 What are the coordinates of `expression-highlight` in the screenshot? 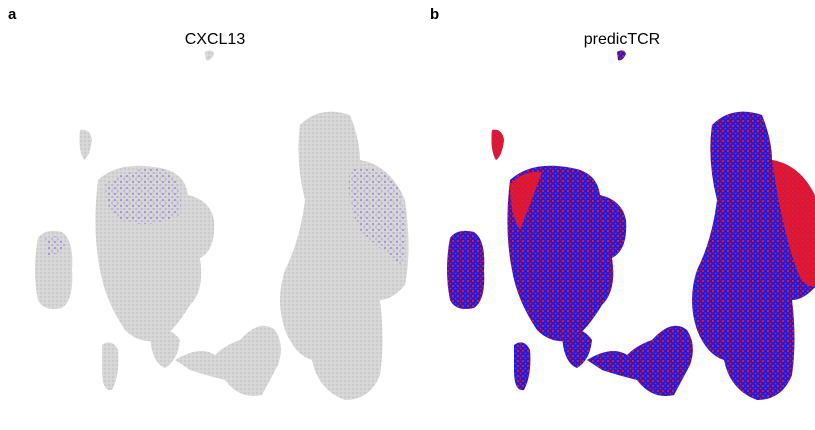 It's located at (225, 216).